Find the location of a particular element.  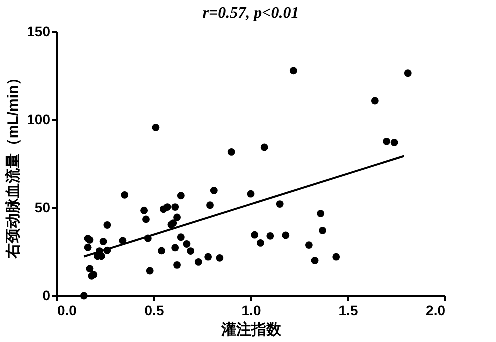

x-tick-label: 0.0 is located at coordinates (68, 310).